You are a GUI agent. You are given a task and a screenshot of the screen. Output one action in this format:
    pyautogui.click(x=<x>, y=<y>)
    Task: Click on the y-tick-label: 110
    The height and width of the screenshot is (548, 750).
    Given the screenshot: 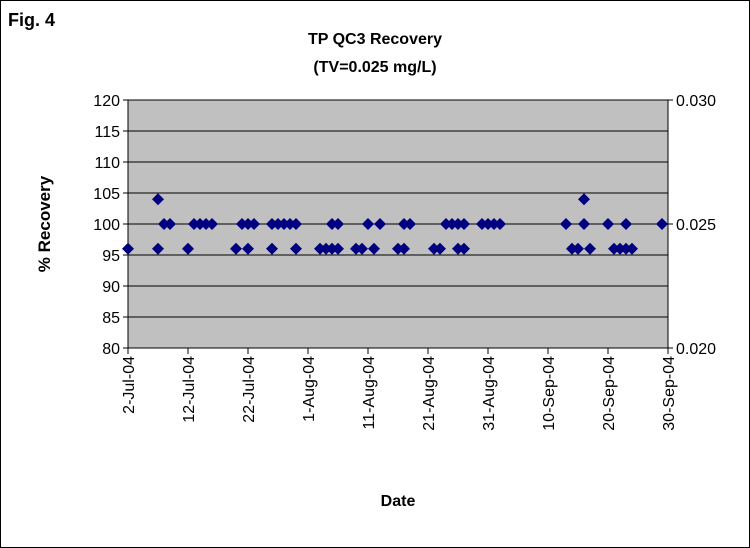 What is the action you would take?
    pyautogui.click(x=107, y=163)
    